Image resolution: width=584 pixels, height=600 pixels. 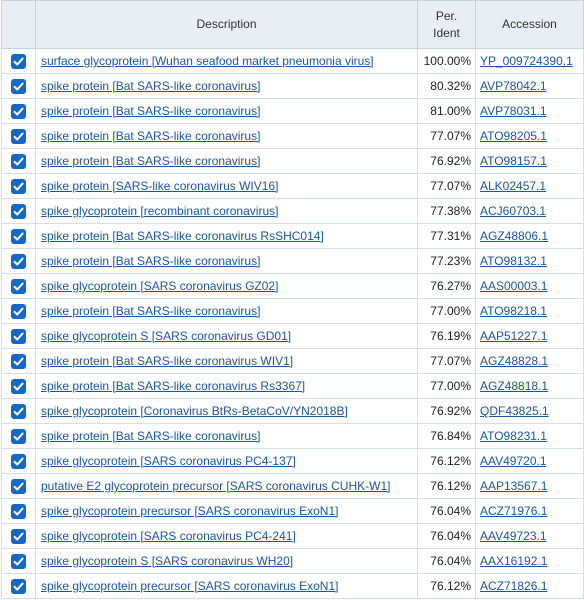 I want to click on accession-link: ALK02457.1, so click(x=513, y=186).